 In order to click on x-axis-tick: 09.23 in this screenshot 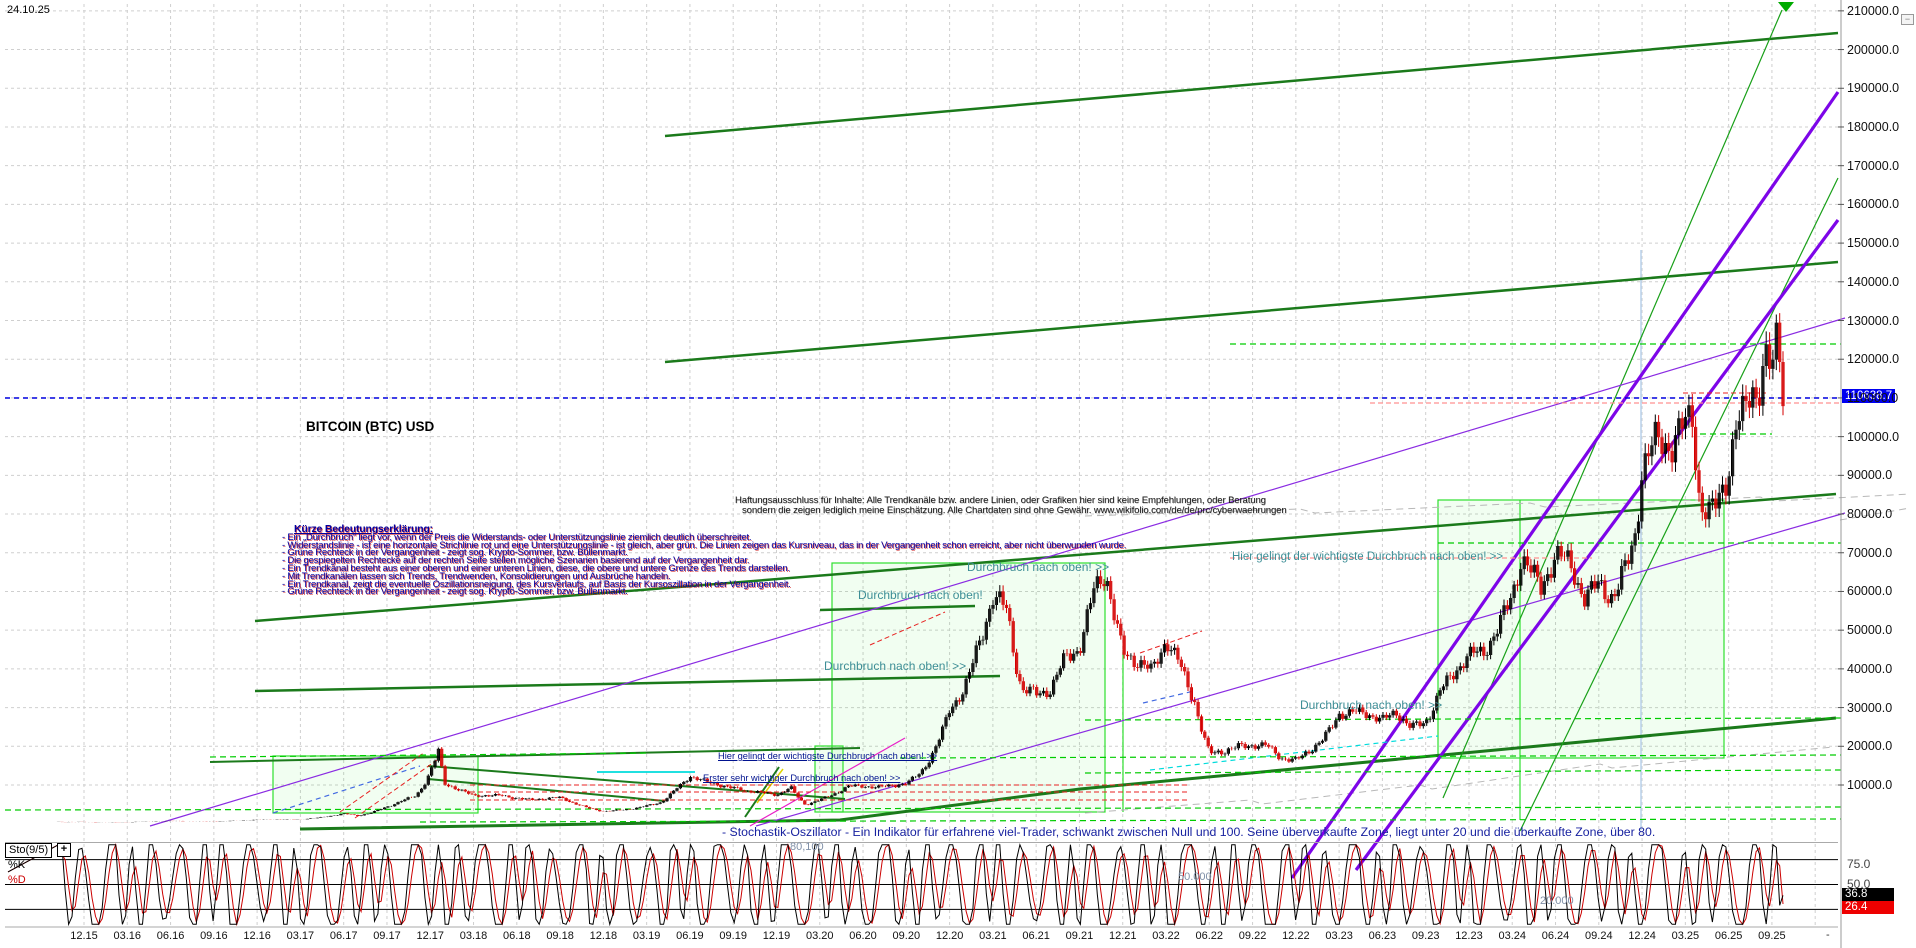, I will do `click(1425, 936)`.